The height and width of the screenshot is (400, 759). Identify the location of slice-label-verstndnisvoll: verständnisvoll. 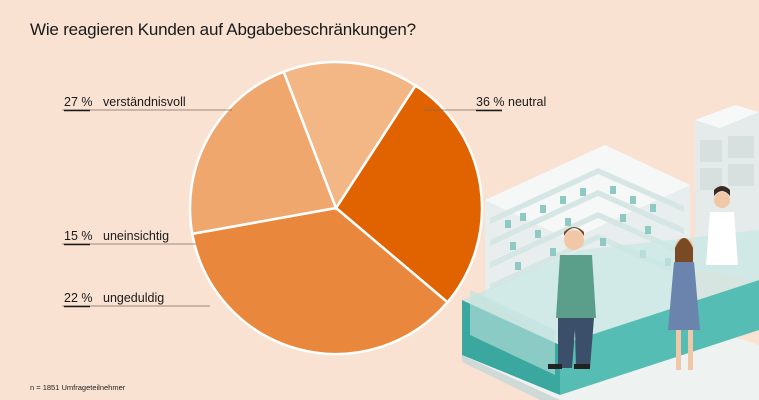
(144, 102).